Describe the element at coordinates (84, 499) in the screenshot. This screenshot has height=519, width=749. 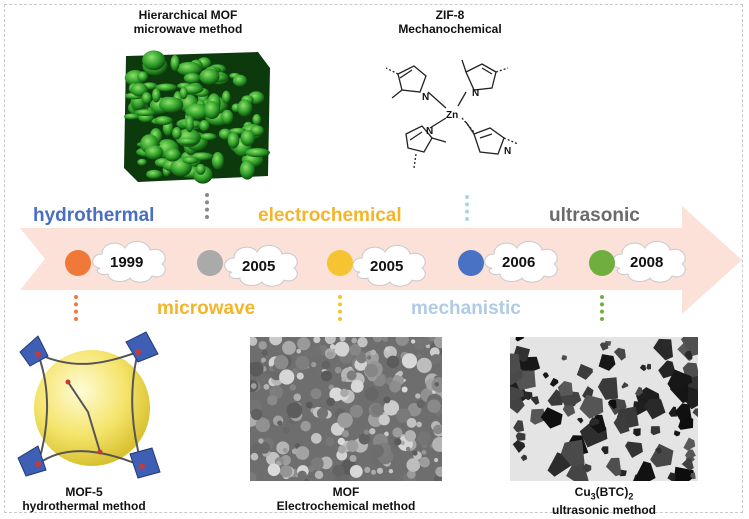
I see `caption-mof5: MOF-5 hydrothermal method` at that location.